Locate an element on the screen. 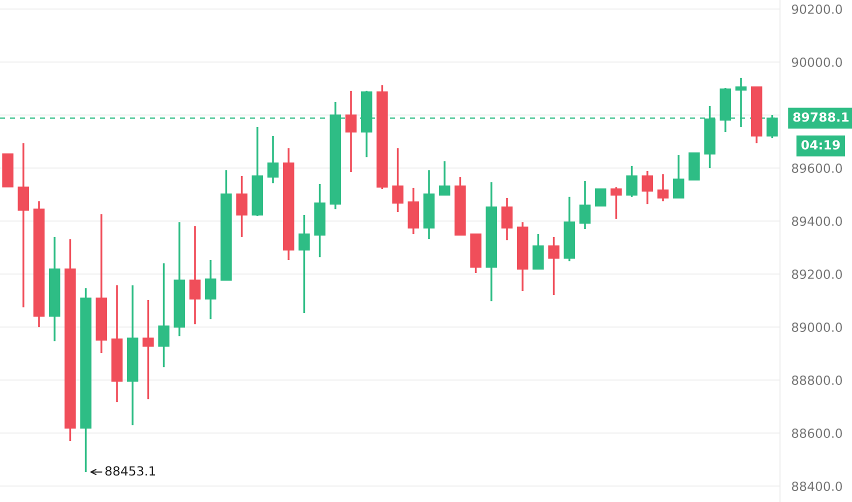 The image size is (852, 502). y-tick-label: 90200.0 is located at coordinates (817, 9).